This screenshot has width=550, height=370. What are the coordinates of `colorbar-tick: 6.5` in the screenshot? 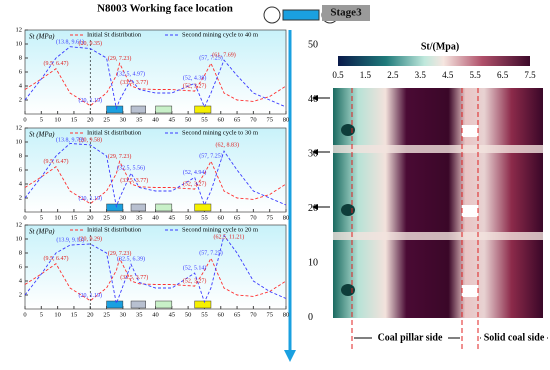 It's located at (503, 75).